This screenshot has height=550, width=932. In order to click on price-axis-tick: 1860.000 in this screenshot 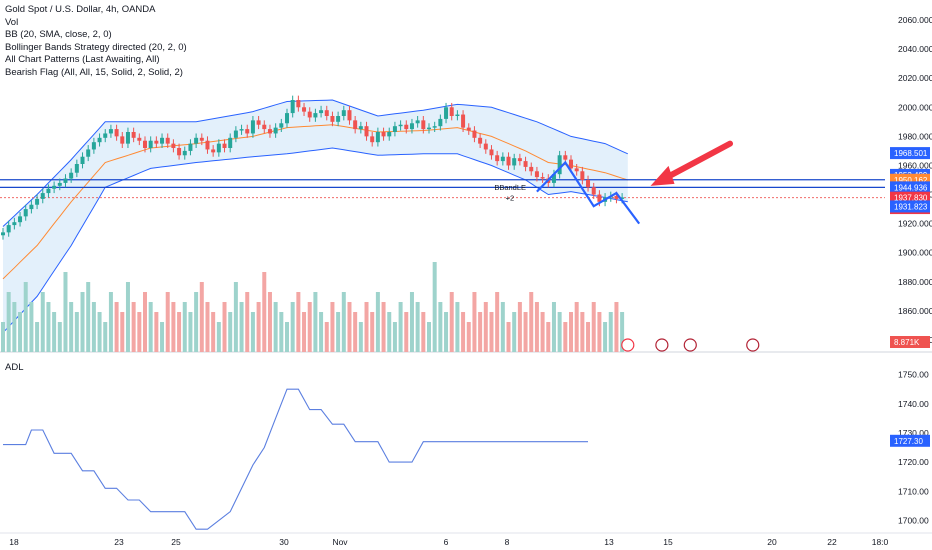, I will do `click(915, 311)`.